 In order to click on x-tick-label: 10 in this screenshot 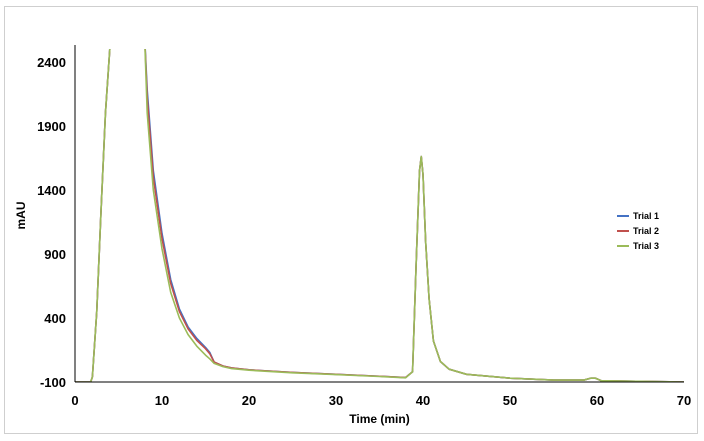, I will do `click(162, 400)`.